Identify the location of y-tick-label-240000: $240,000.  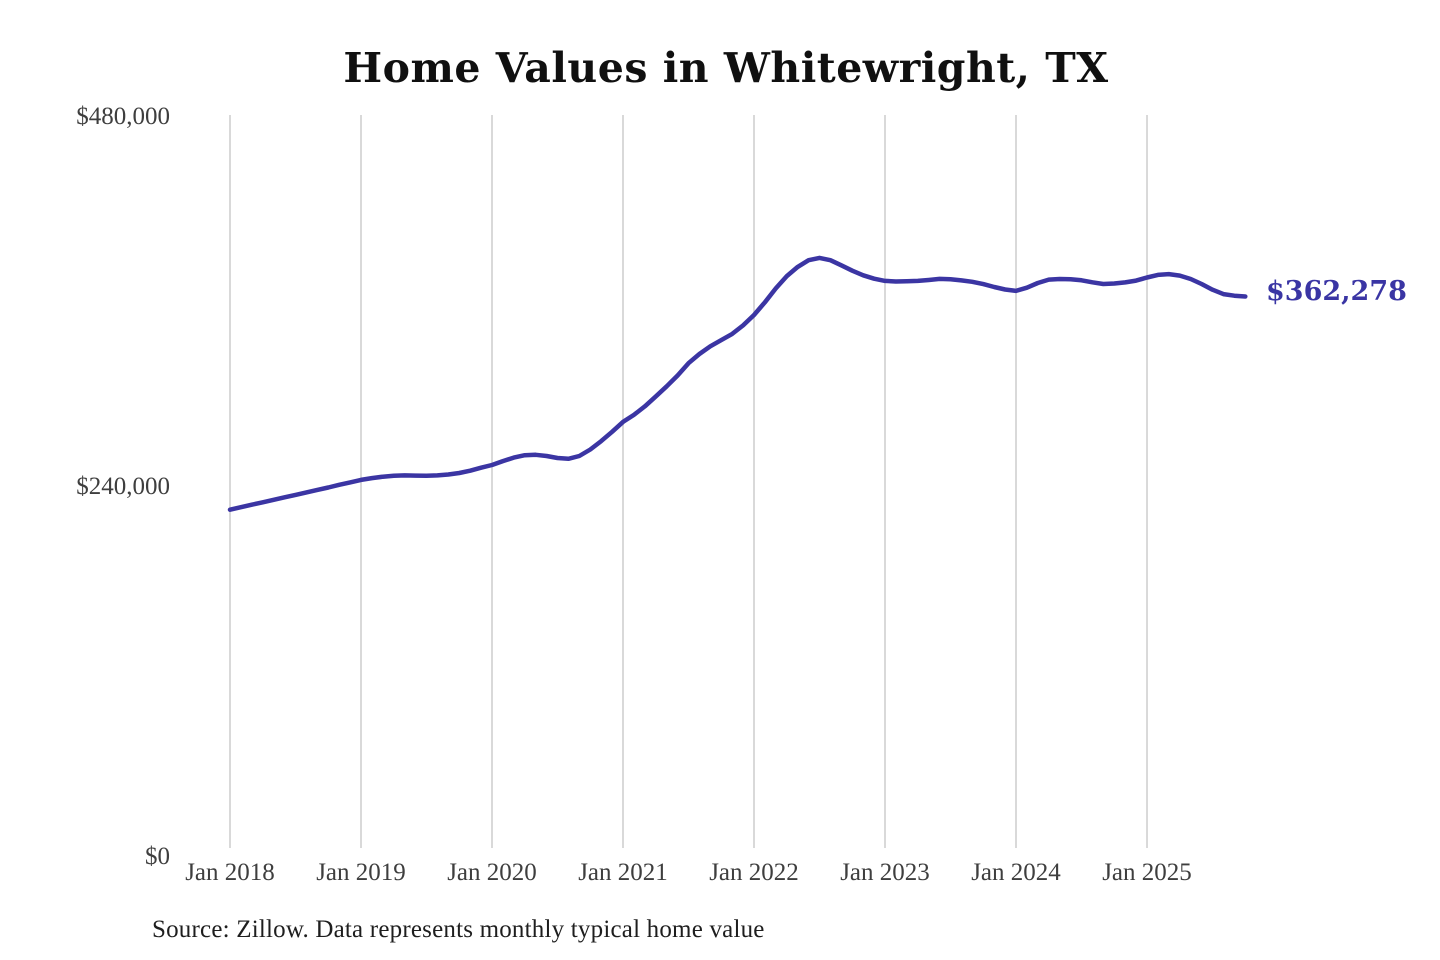
(123, 486).